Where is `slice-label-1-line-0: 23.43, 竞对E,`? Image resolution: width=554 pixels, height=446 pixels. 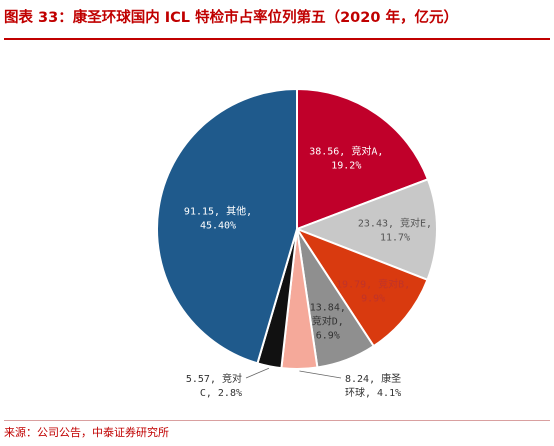 slice-label-1-line-0: 23.43, 竞对E, is located at coordinates (395, 222).